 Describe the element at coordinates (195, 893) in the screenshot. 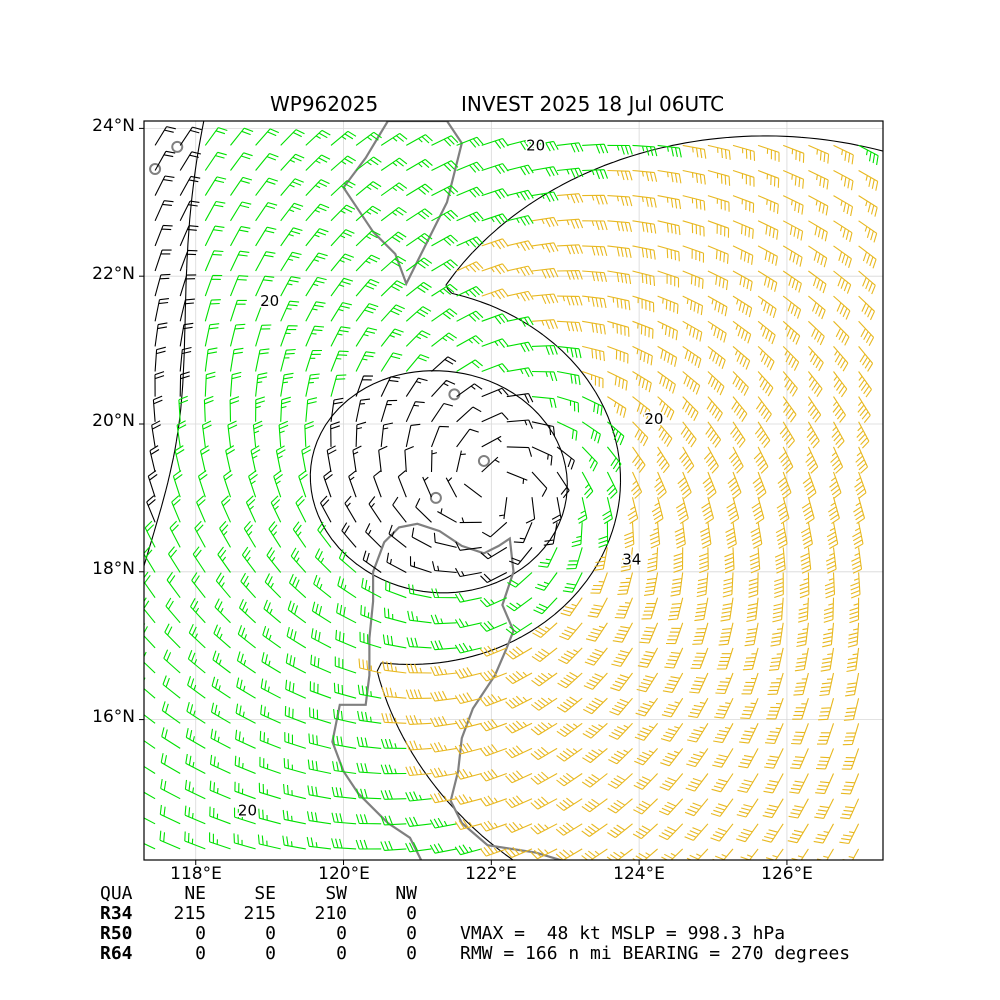

I see `quadrant-header-ne: NE` at that location.